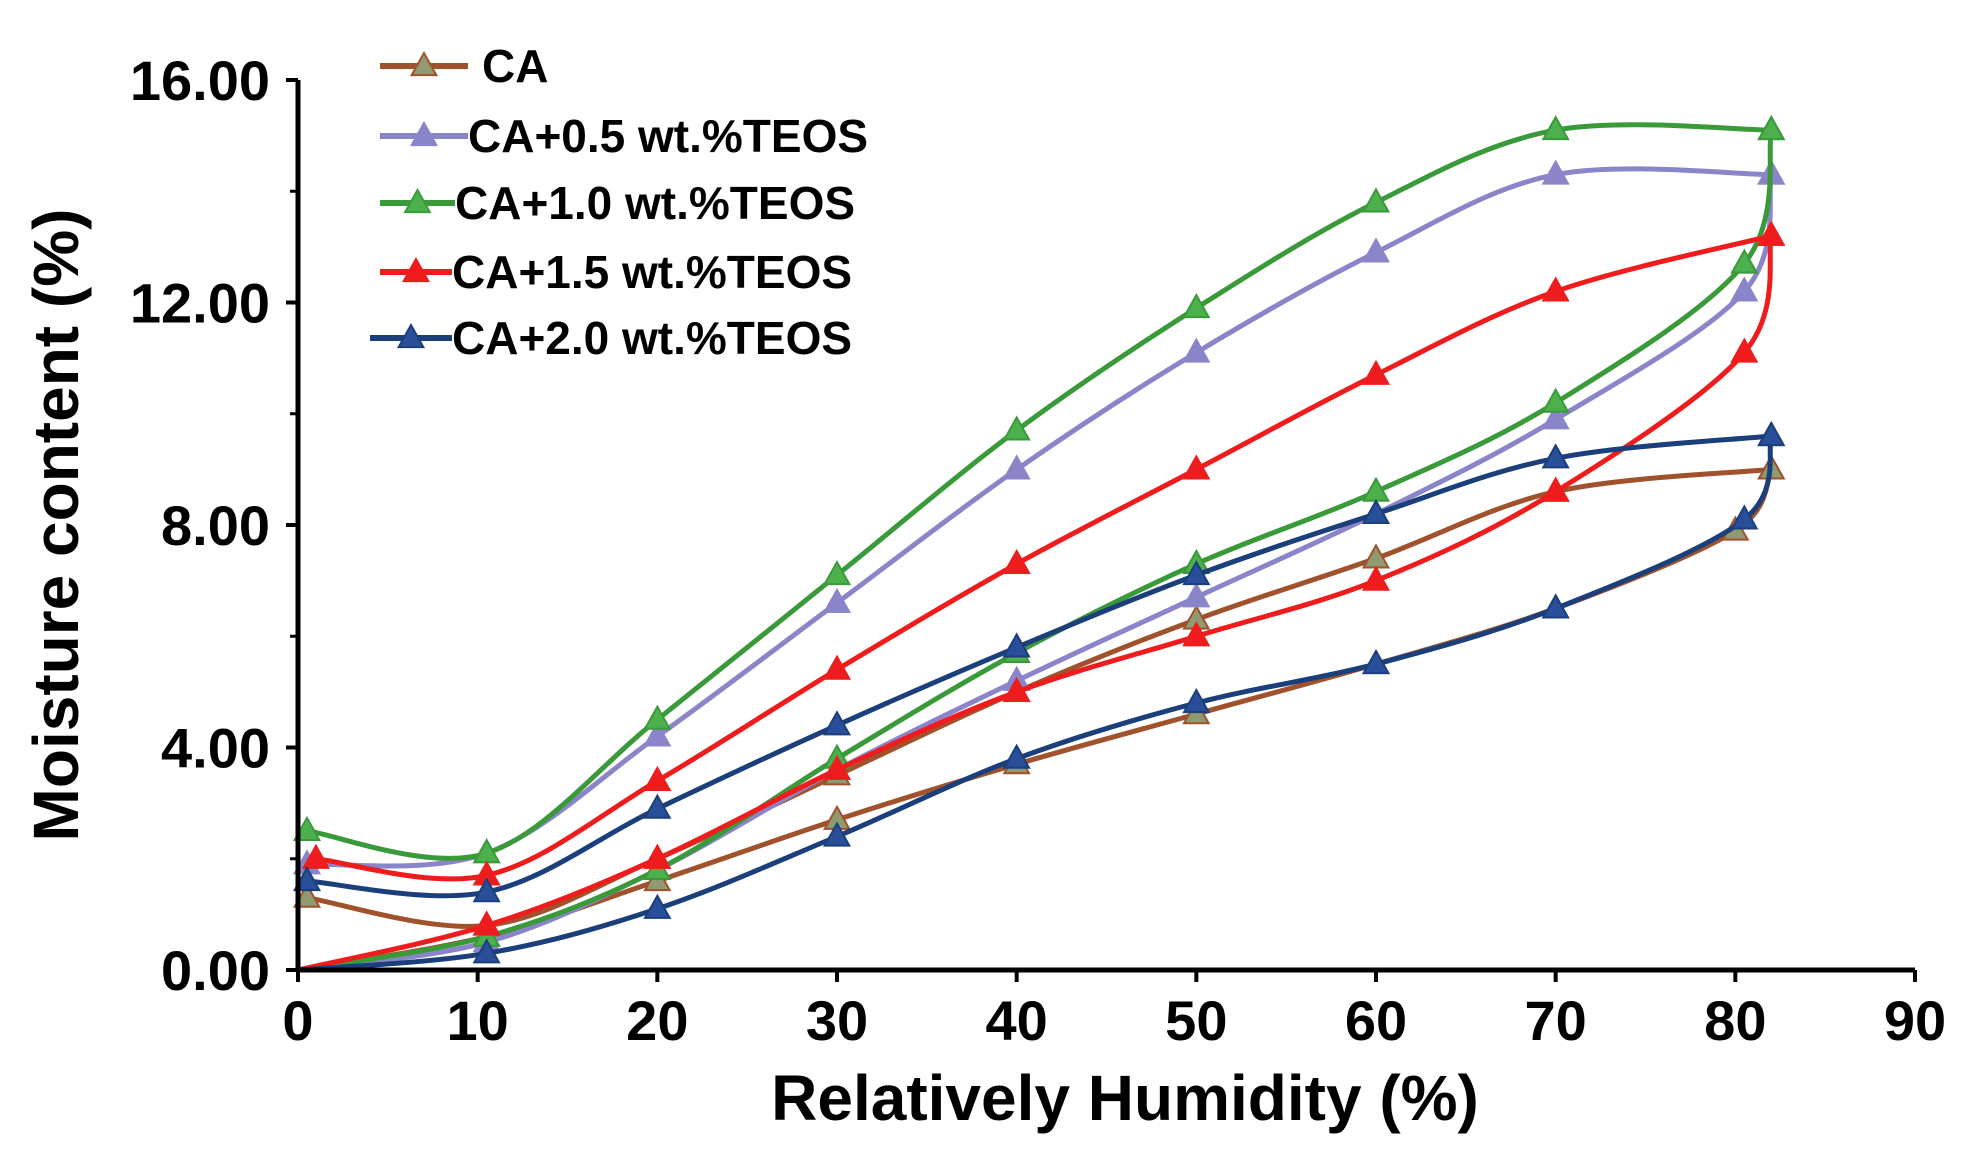 This screenshot has height=1160, width=1975. I want to click on x-tick-label: 50, so click(1196, 1020).